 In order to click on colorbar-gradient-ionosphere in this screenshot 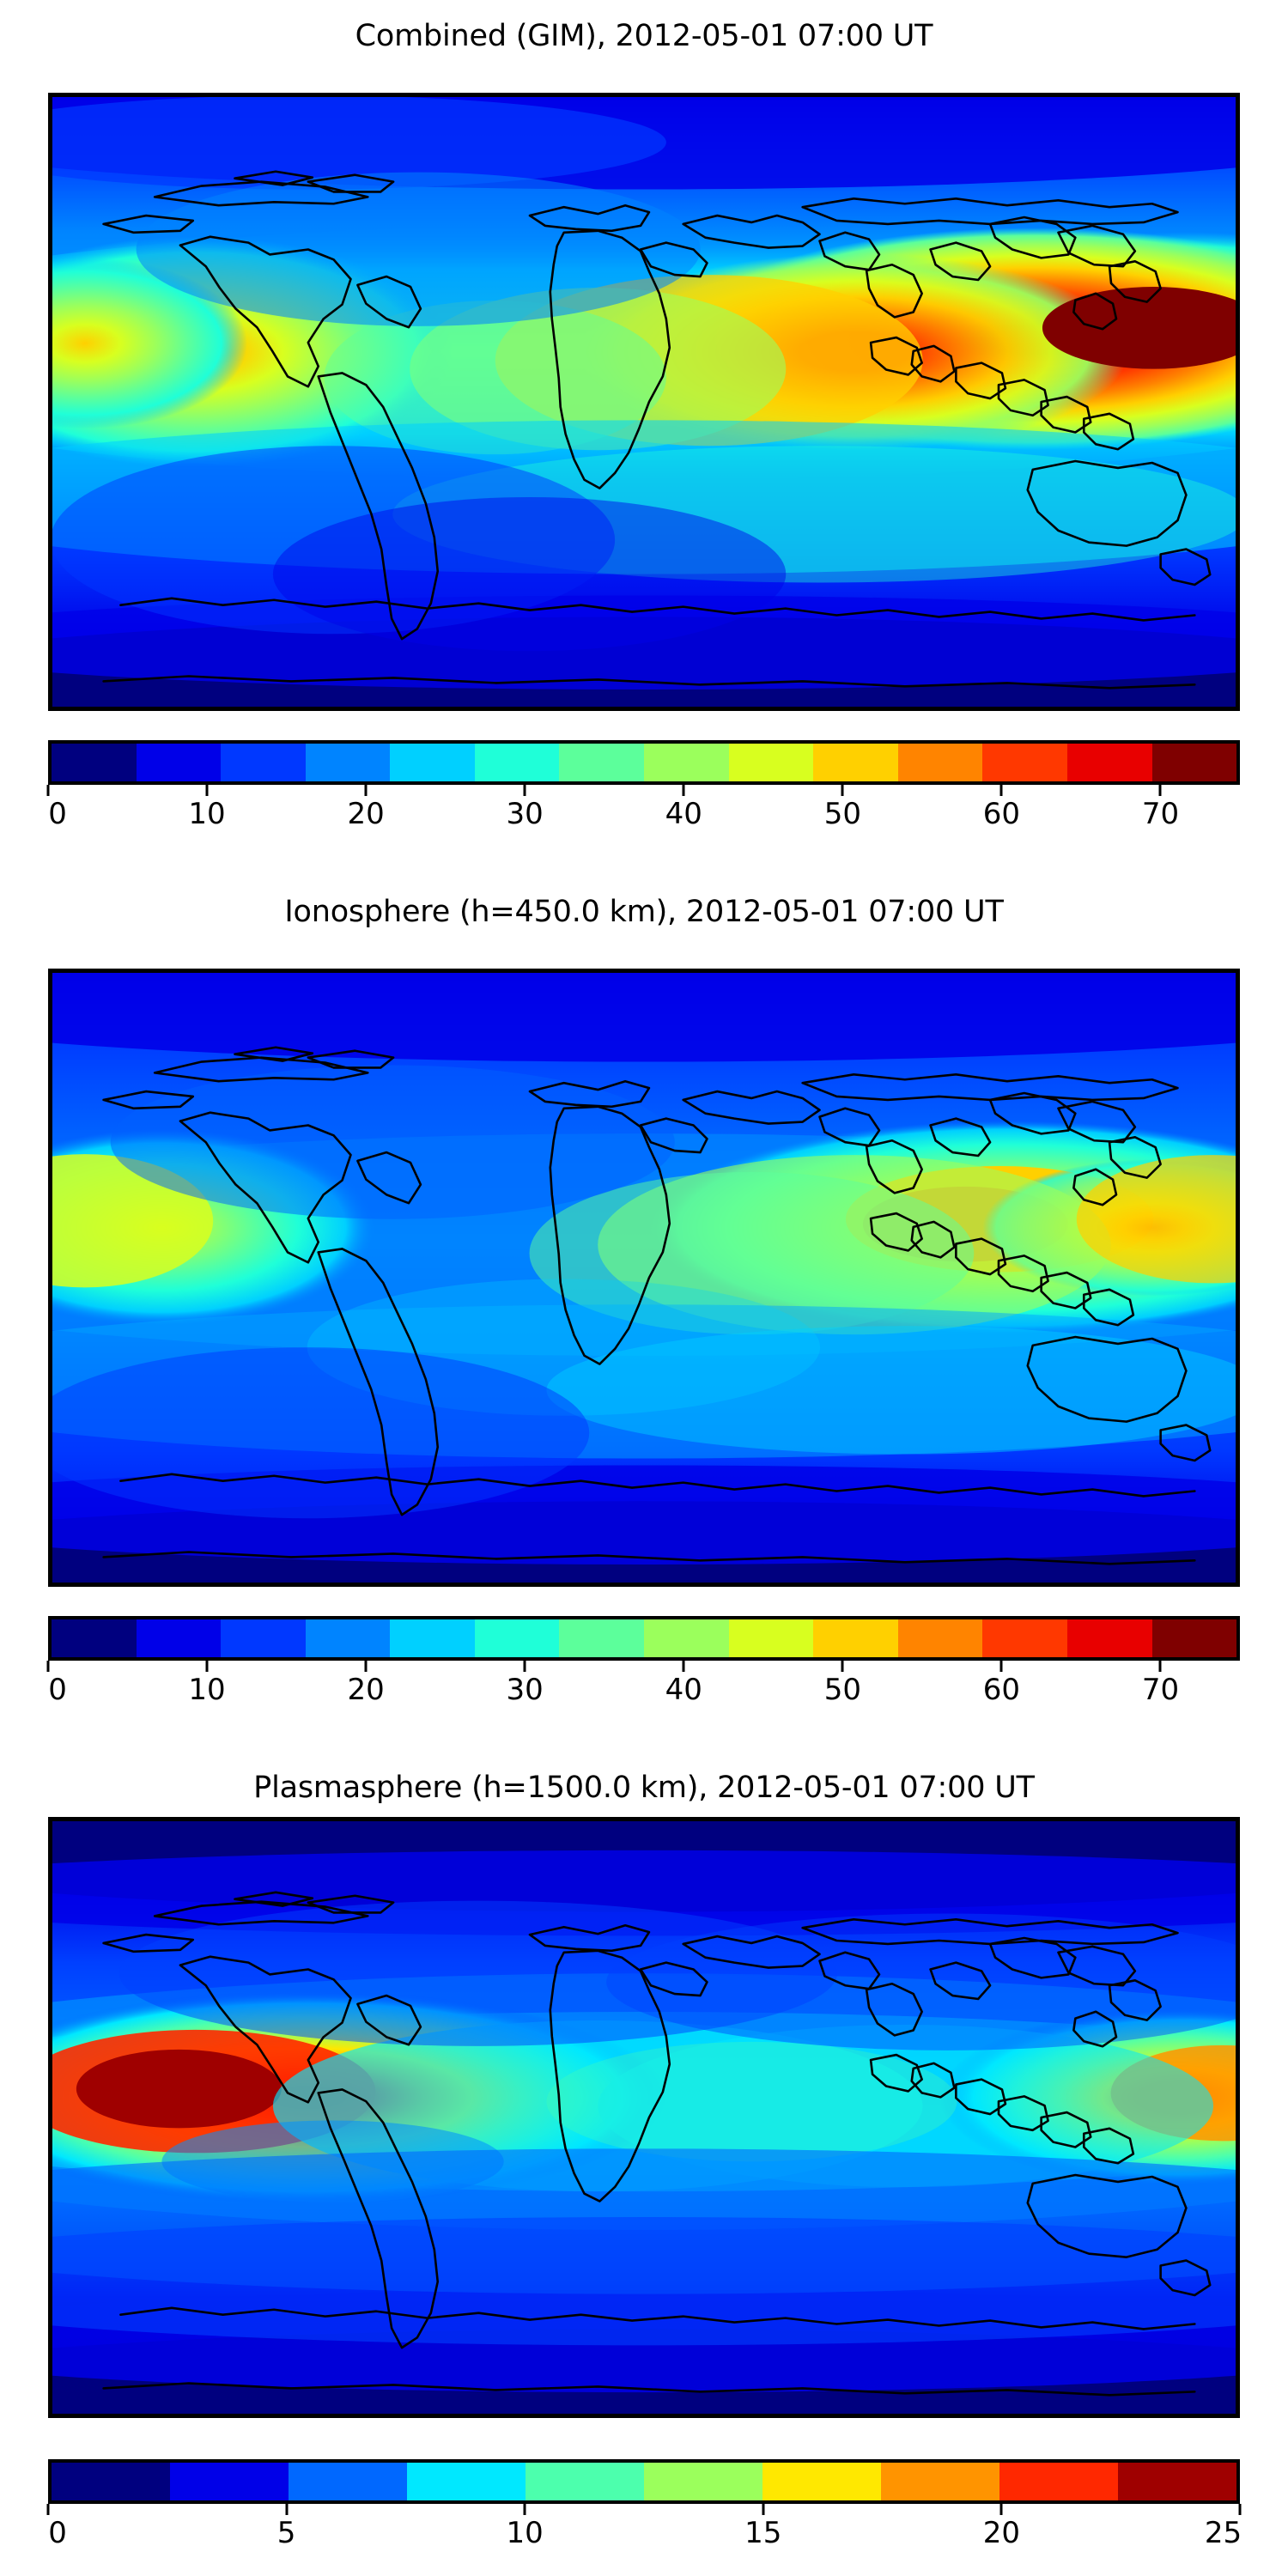, I will do `click(644, 1638)`.